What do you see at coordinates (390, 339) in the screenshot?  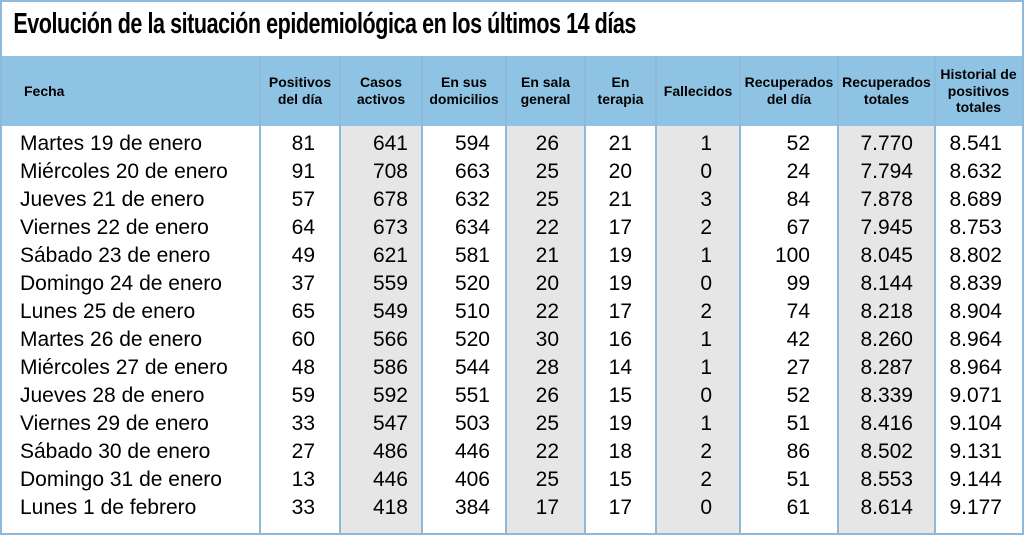 I see `cell-casos_activos: 566` at bounding box center [390, 339].